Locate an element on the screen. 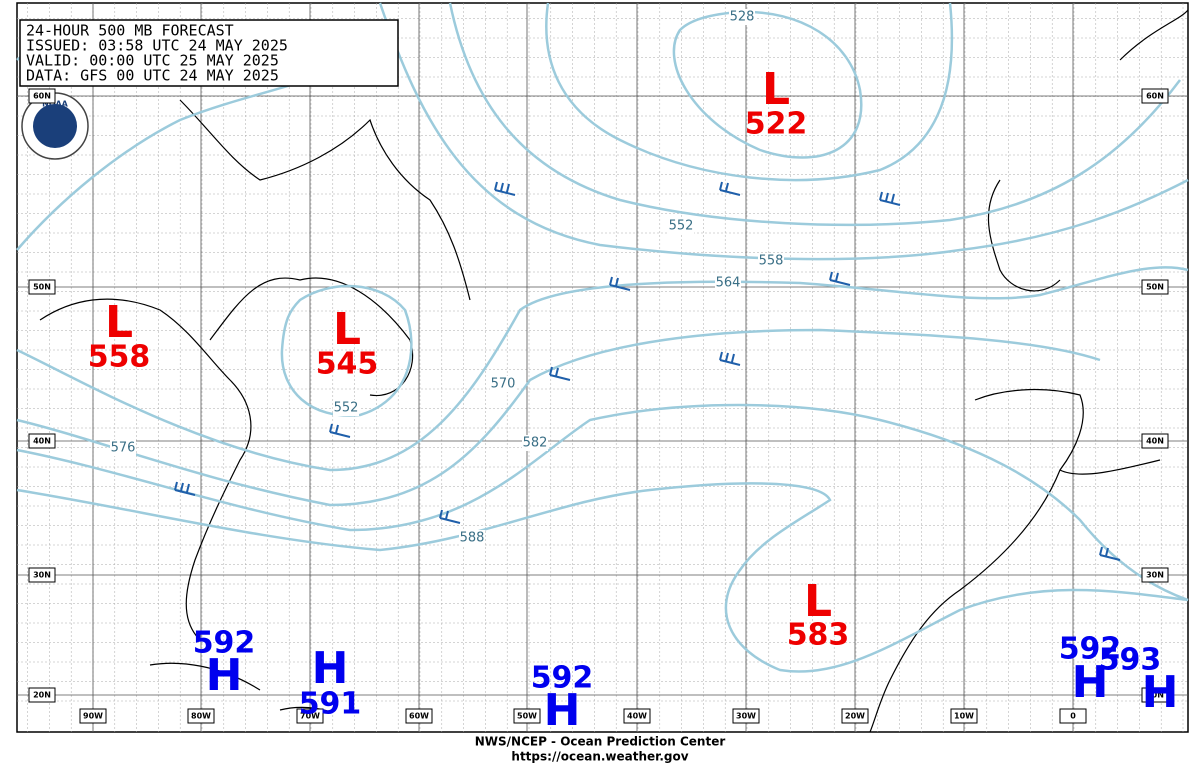 The width and height of the screenshot is (1200, 764). lon-label: 40W is located at coordinates (637, 716).